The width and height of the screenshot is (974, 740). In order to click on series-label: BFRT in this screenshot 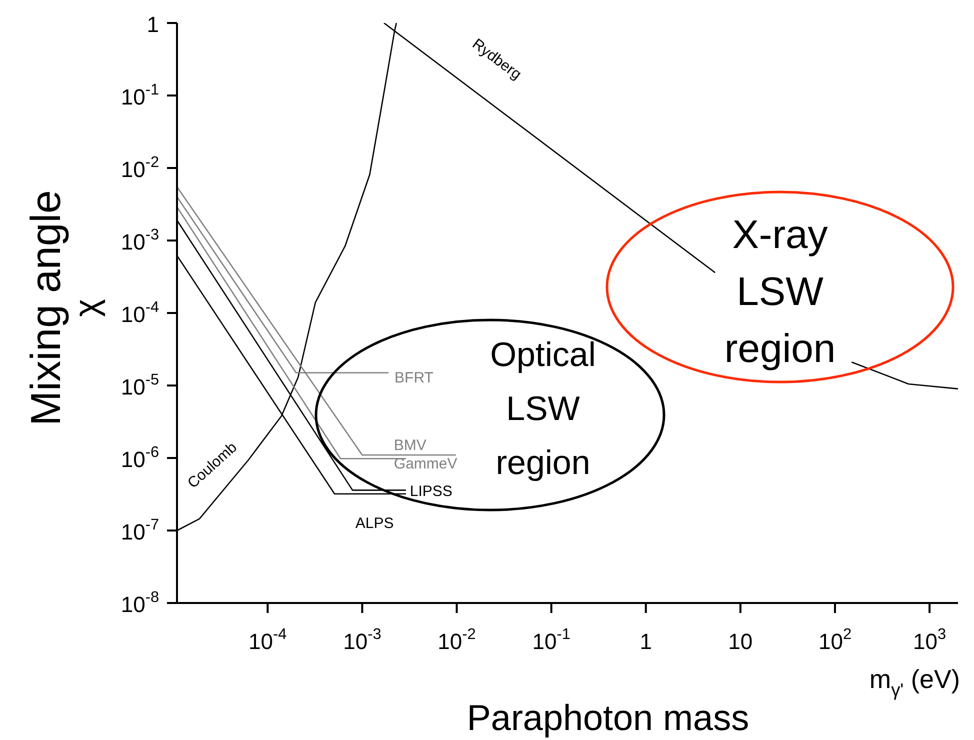, I will do `click(414, 378)`.